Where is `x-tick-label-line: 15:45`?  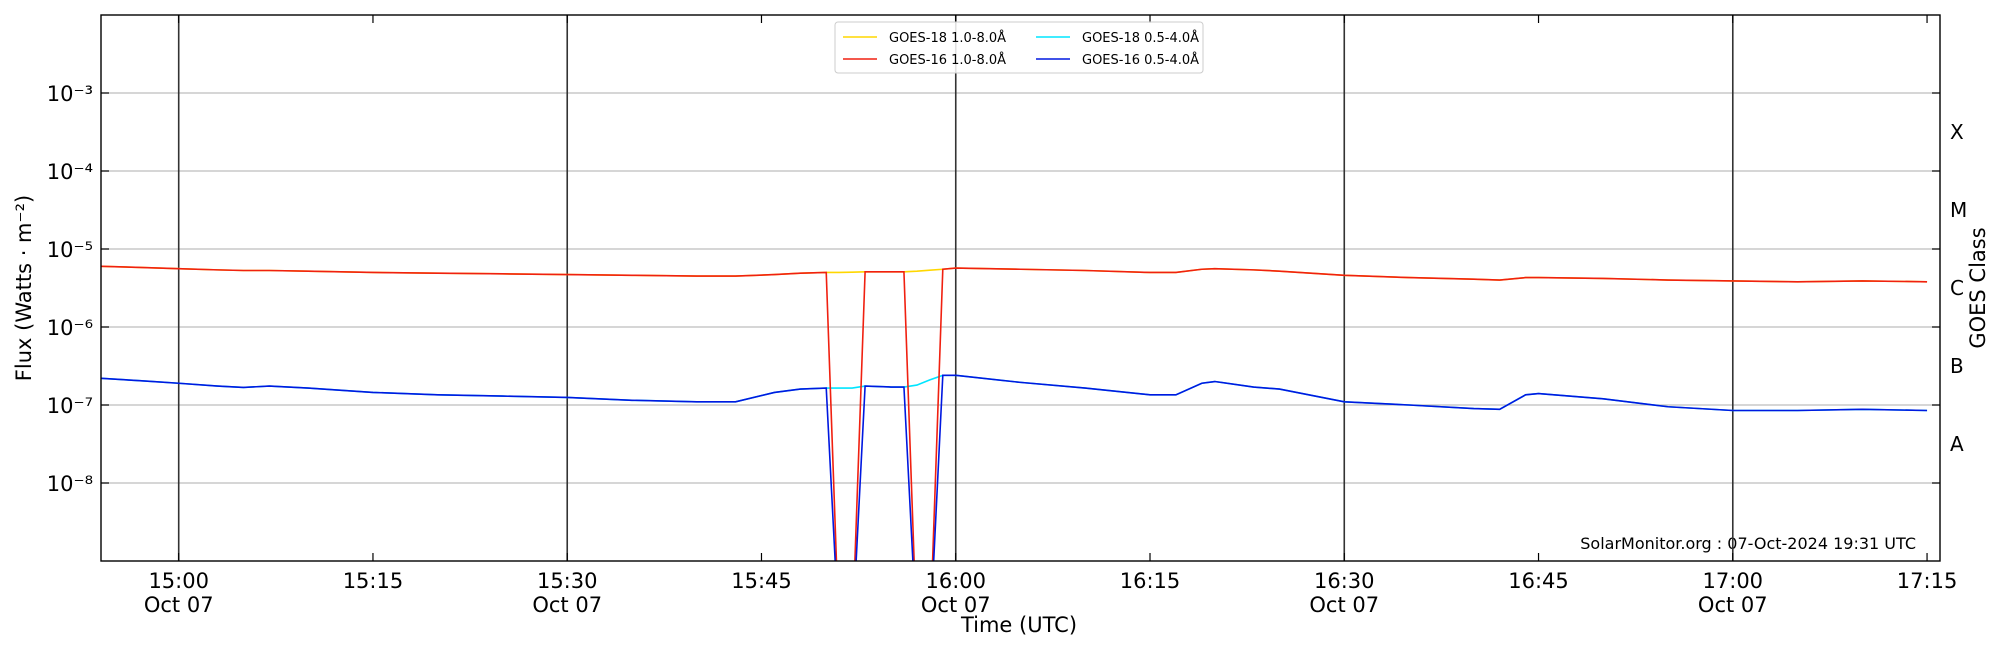
x-tick-label-line: 15:45 is located at coordinates (761, 581).